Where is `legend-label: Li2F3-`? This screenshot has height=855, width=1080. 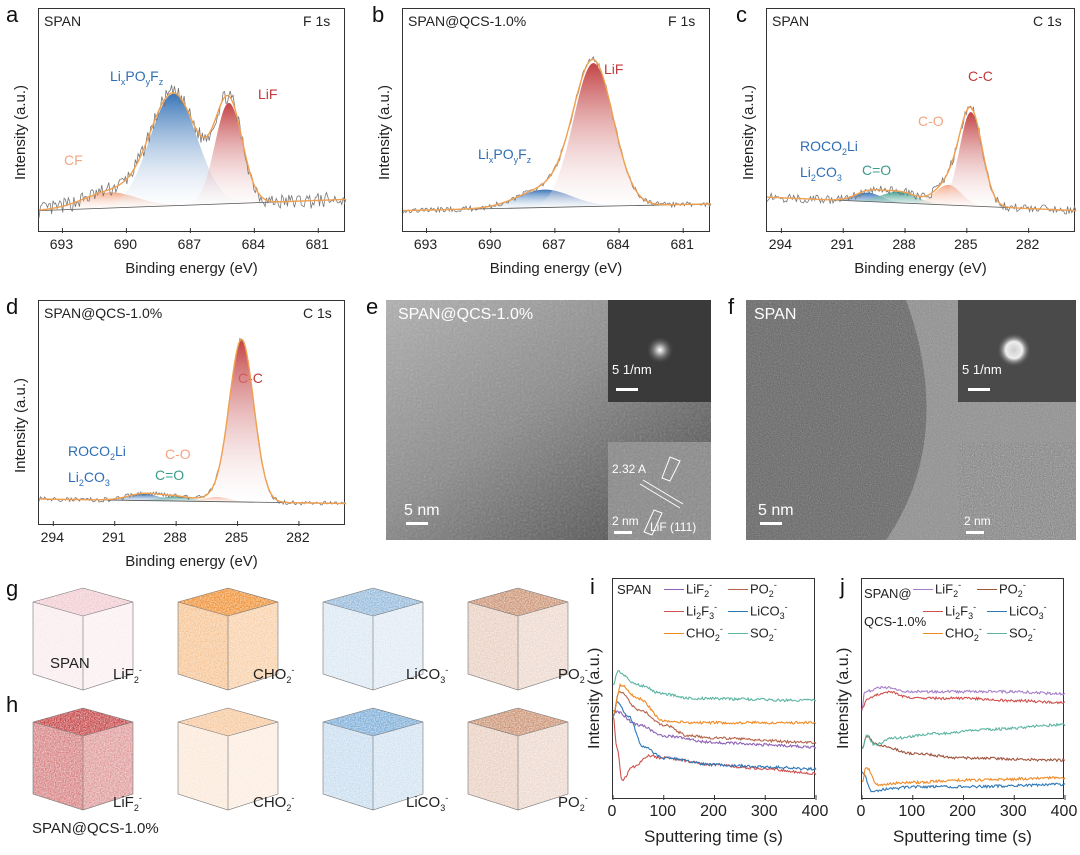 legend-label: Li2F3- is located at coordinates (961, 611).